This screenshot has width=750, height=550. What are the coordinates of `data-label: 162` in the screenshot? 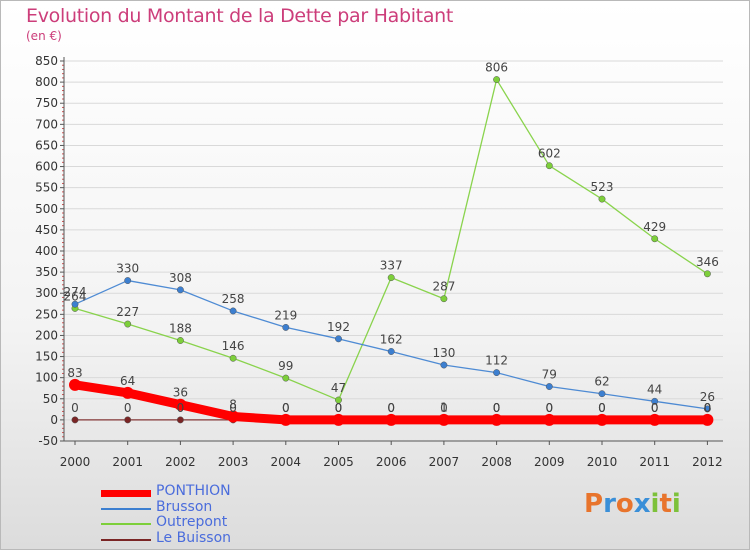 It's located at (391, 339).